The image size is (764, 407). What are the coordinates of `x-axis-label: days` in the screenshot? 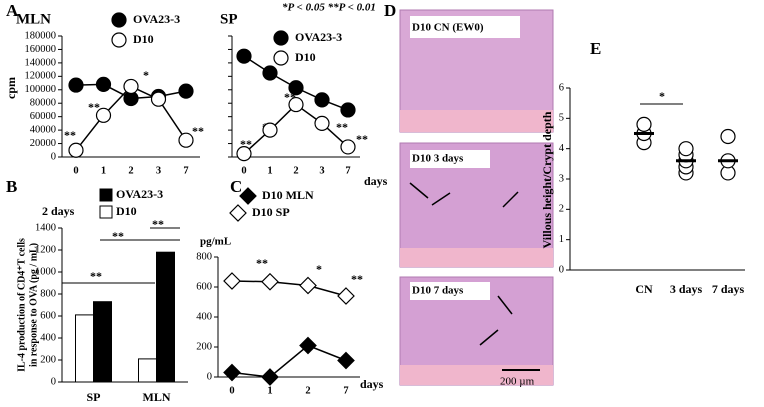 It's located at (376, 181).